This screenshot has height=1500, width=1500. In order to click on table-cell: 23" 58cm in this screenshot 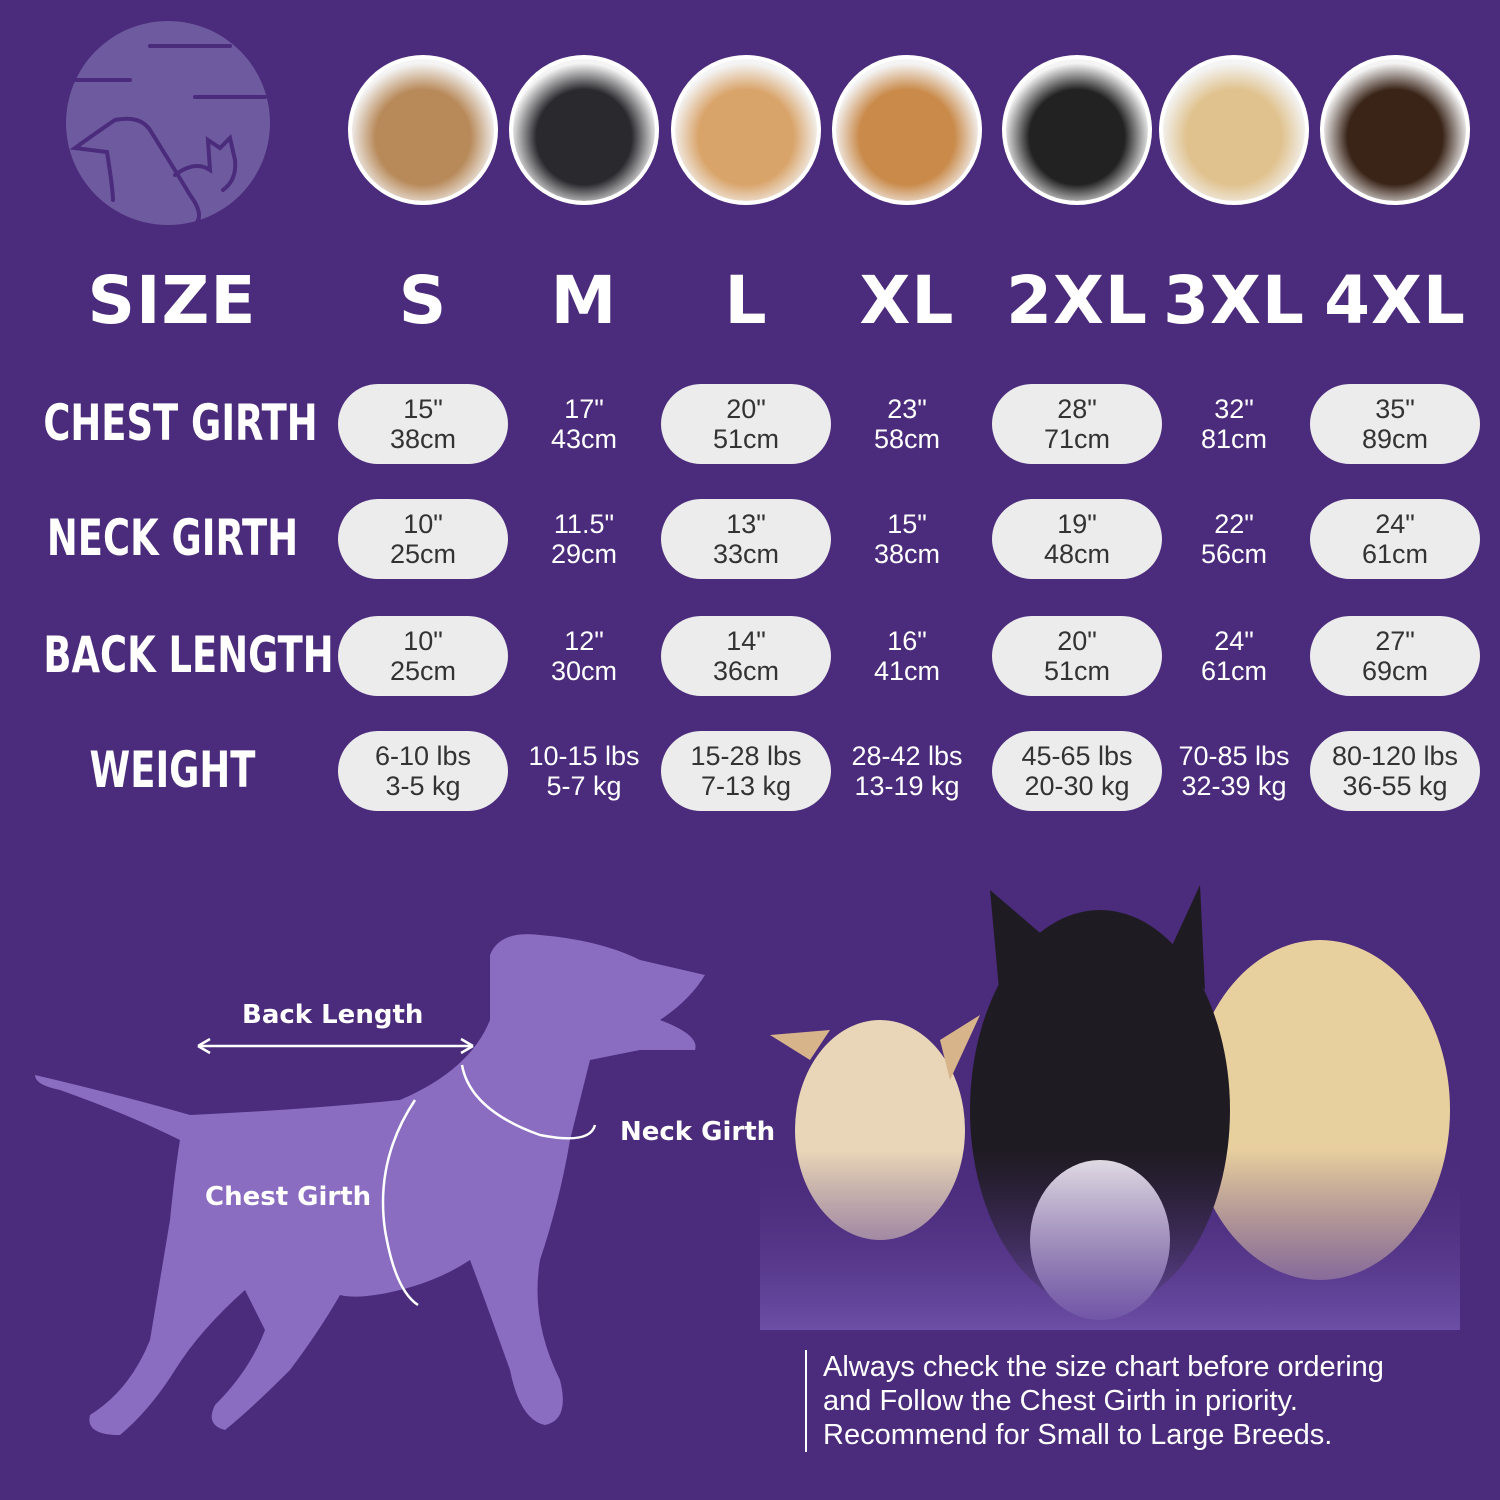, I will do `click(907, 424)`.